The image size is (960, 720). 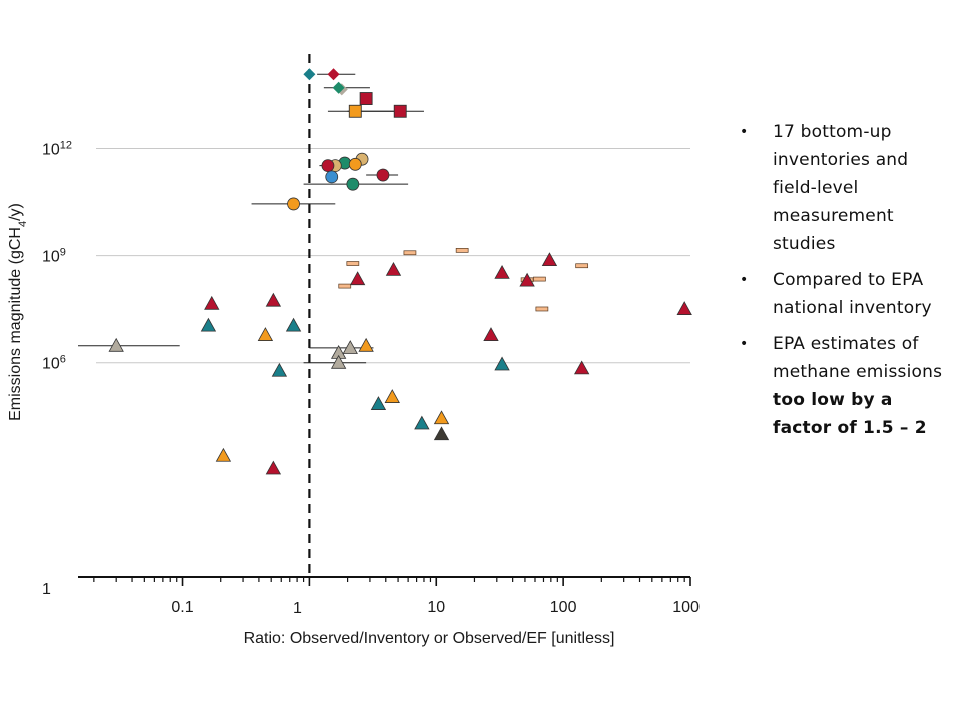 I want to click on x-tick-label: 10, so click(x=436, y=607).